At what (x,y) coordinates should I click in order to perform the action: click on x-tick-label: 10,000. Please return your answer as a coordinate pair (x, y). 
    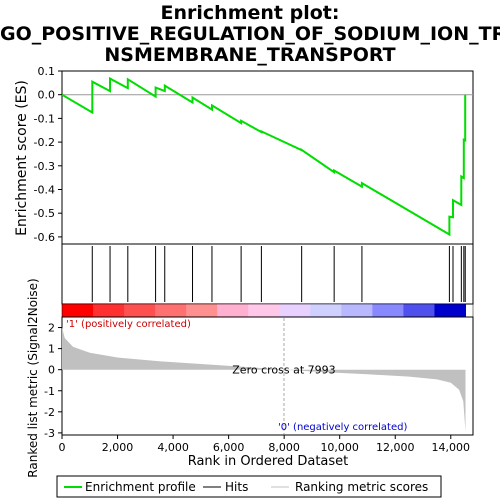
    Looking at the image, I should click on (339, 447).